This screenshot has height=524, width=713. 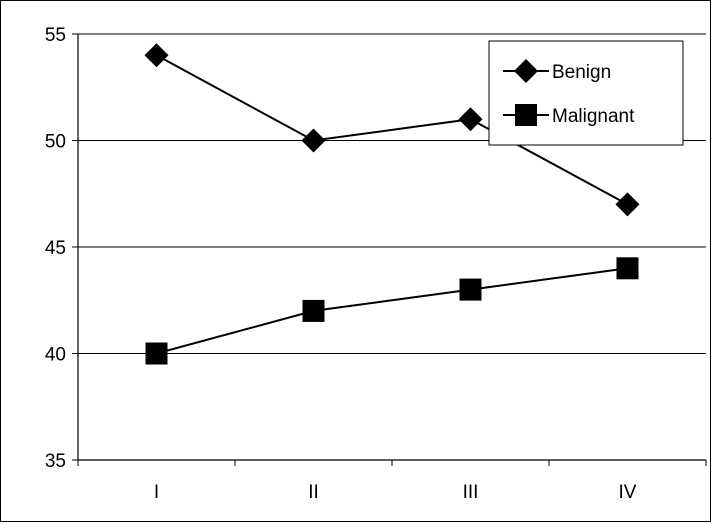 What do you see at coordinates (55, 35) in the screenshot?
I see `y-tick-label: 55` at bounding box center [55, 35].